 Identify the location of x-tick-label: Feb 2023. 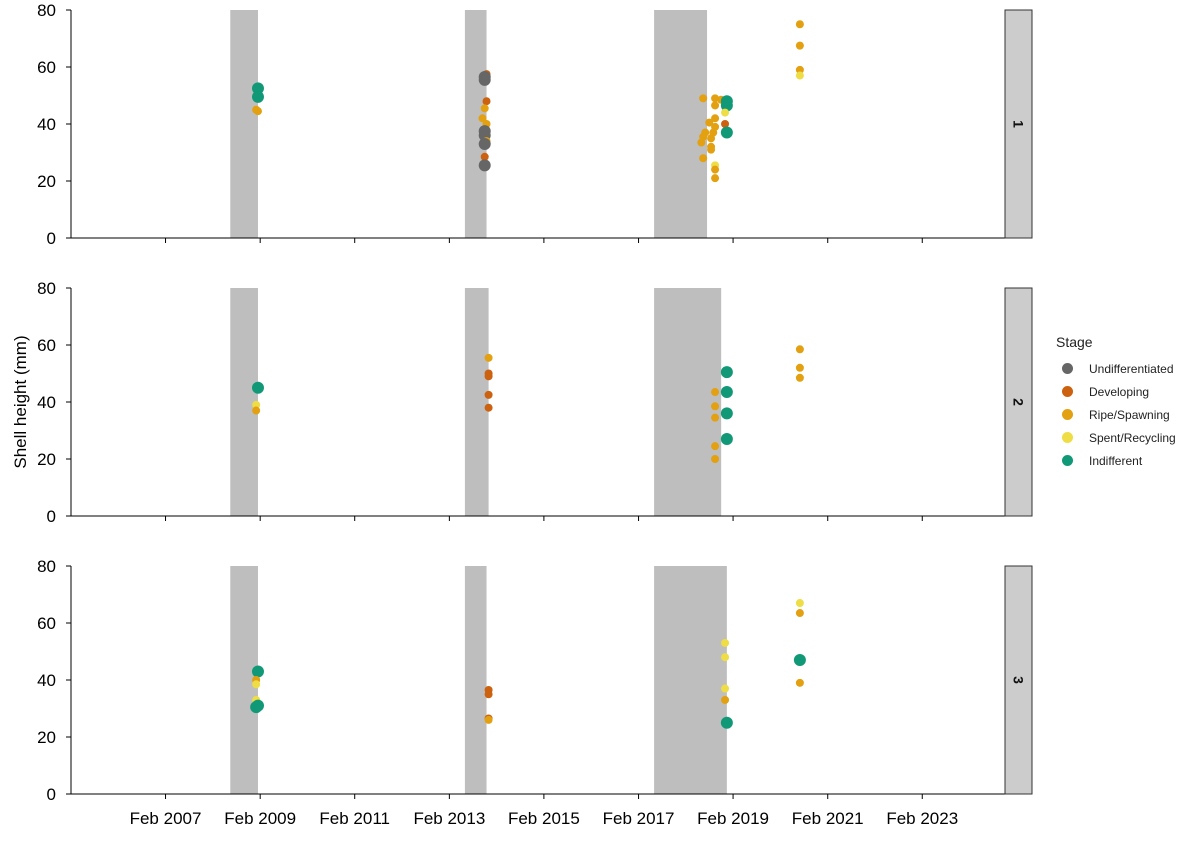
(922, 818).